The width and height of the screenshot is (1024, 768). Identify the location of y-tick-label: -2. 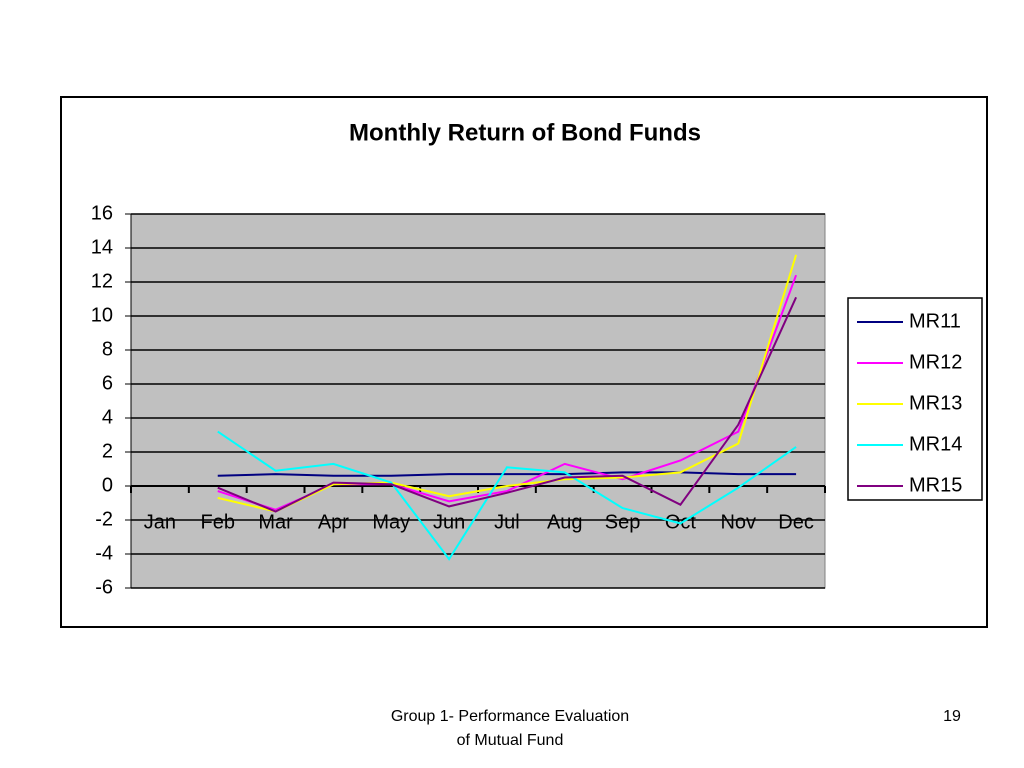
(104, 519).